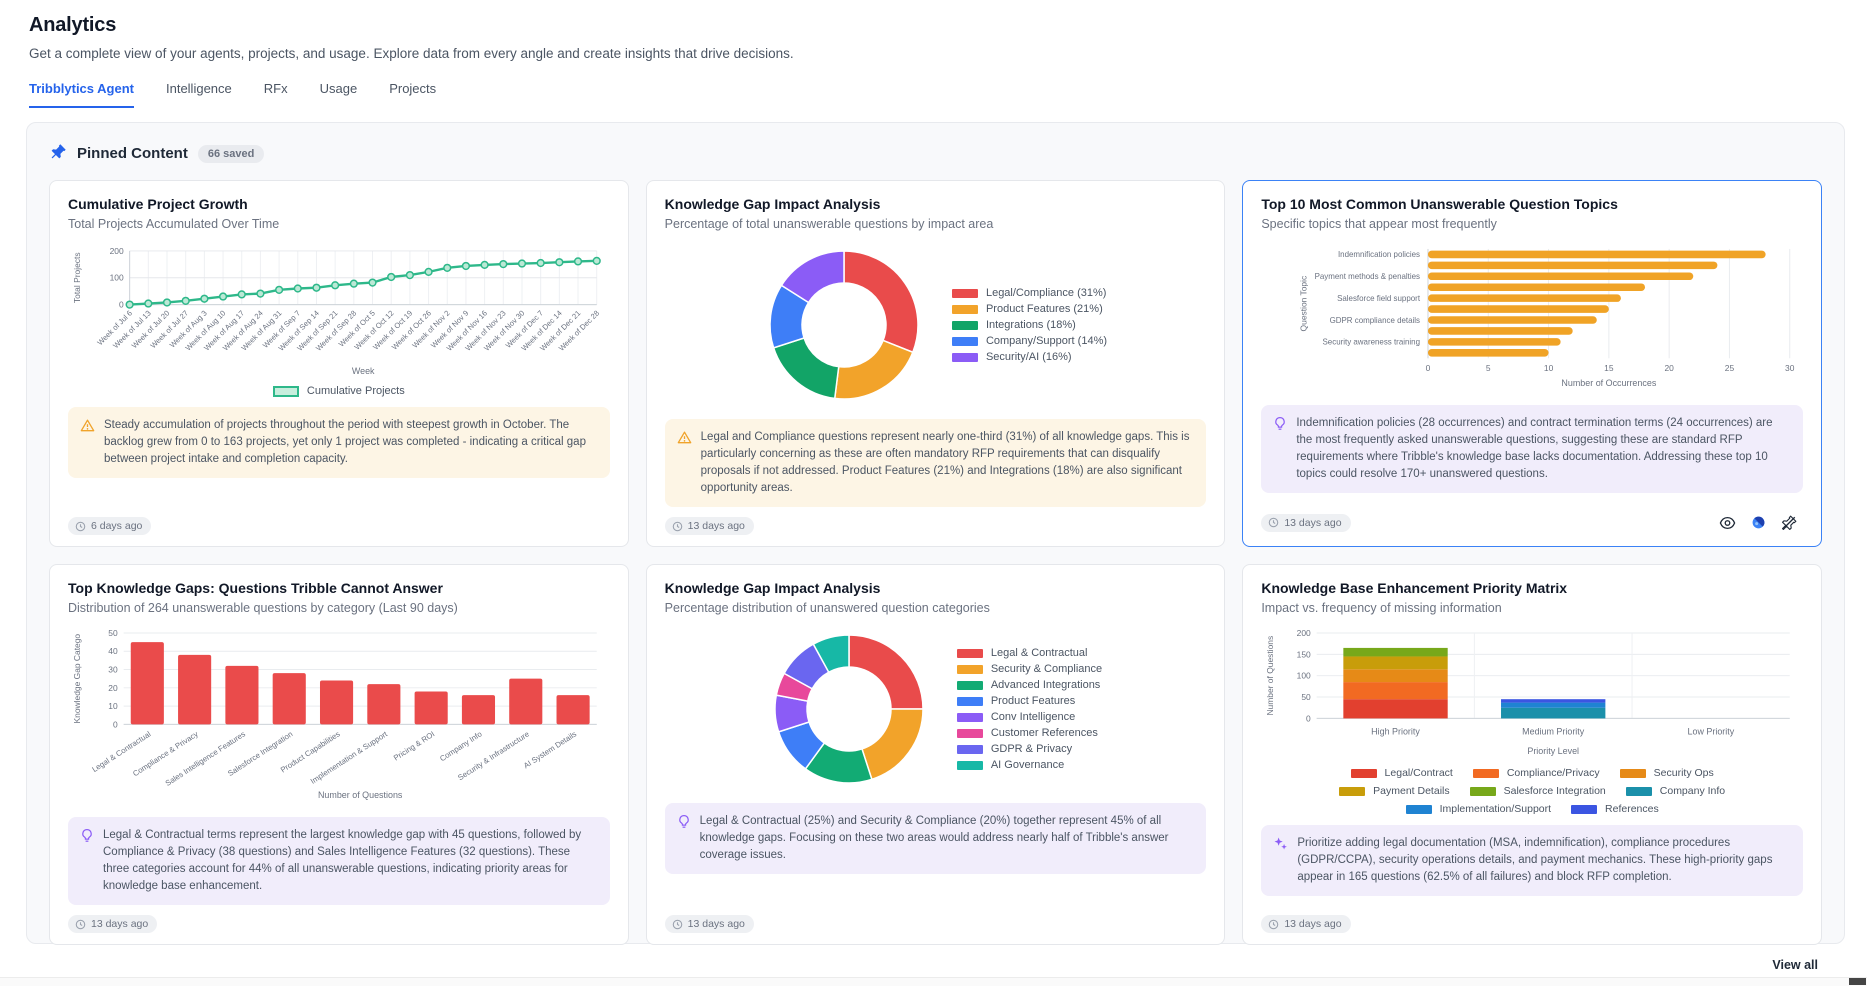 The image size is (1867, 986). Describe the element at coordinates (1730, 368) in the screenshot. I see `svg-text: 25` at that location.